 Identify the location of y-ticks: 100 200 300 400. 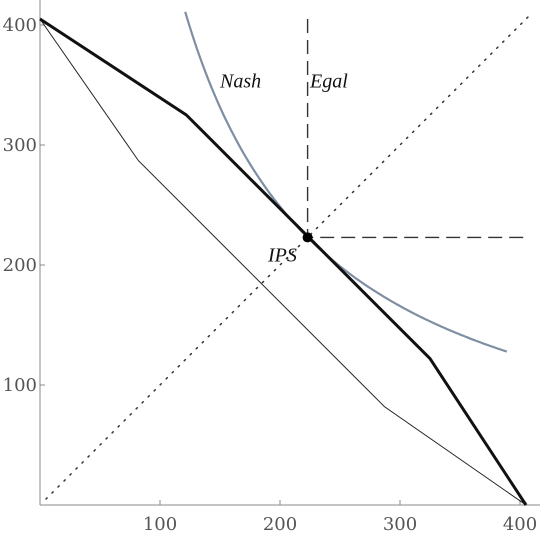
(24, 205).